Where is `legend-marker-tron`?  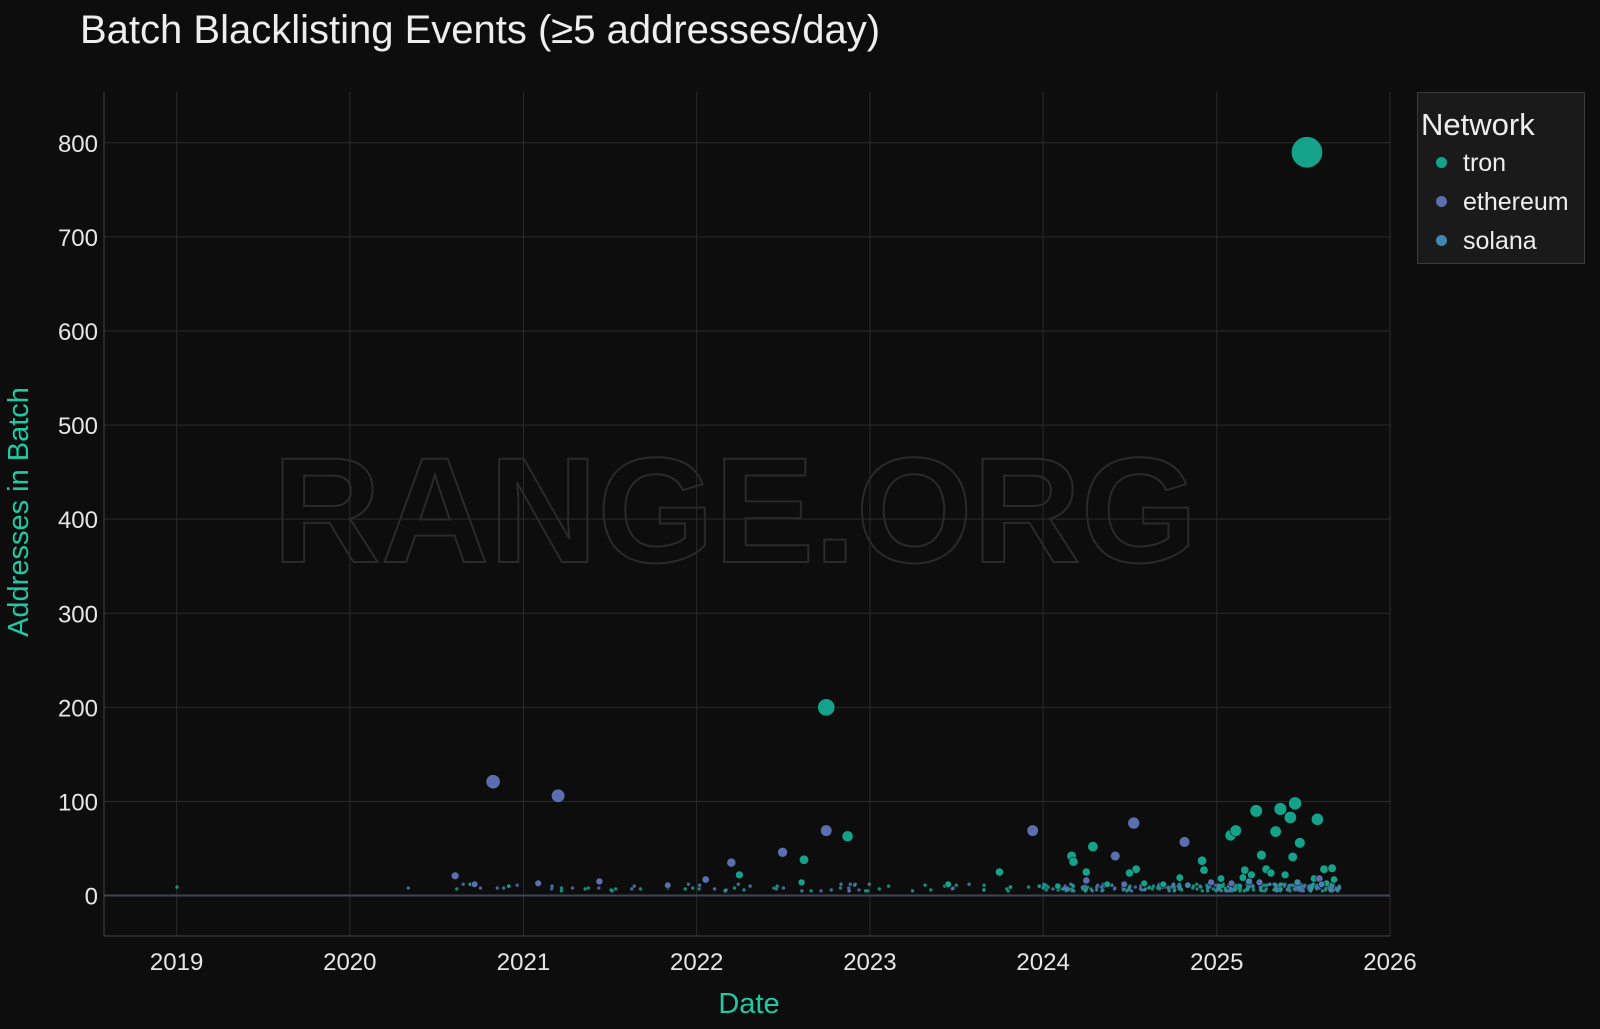
legend-marker-tron is located at coordinates (1441, 162).